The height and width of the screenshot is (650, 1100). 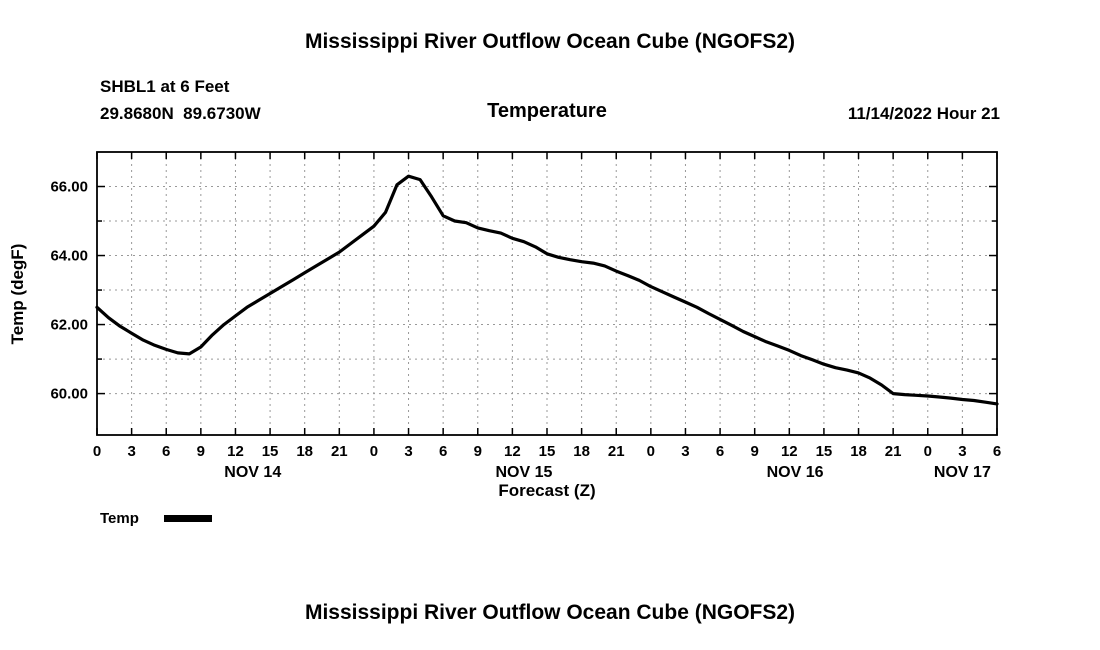 I want to click on day-label: NOV 15, so click(x=523, y=472).